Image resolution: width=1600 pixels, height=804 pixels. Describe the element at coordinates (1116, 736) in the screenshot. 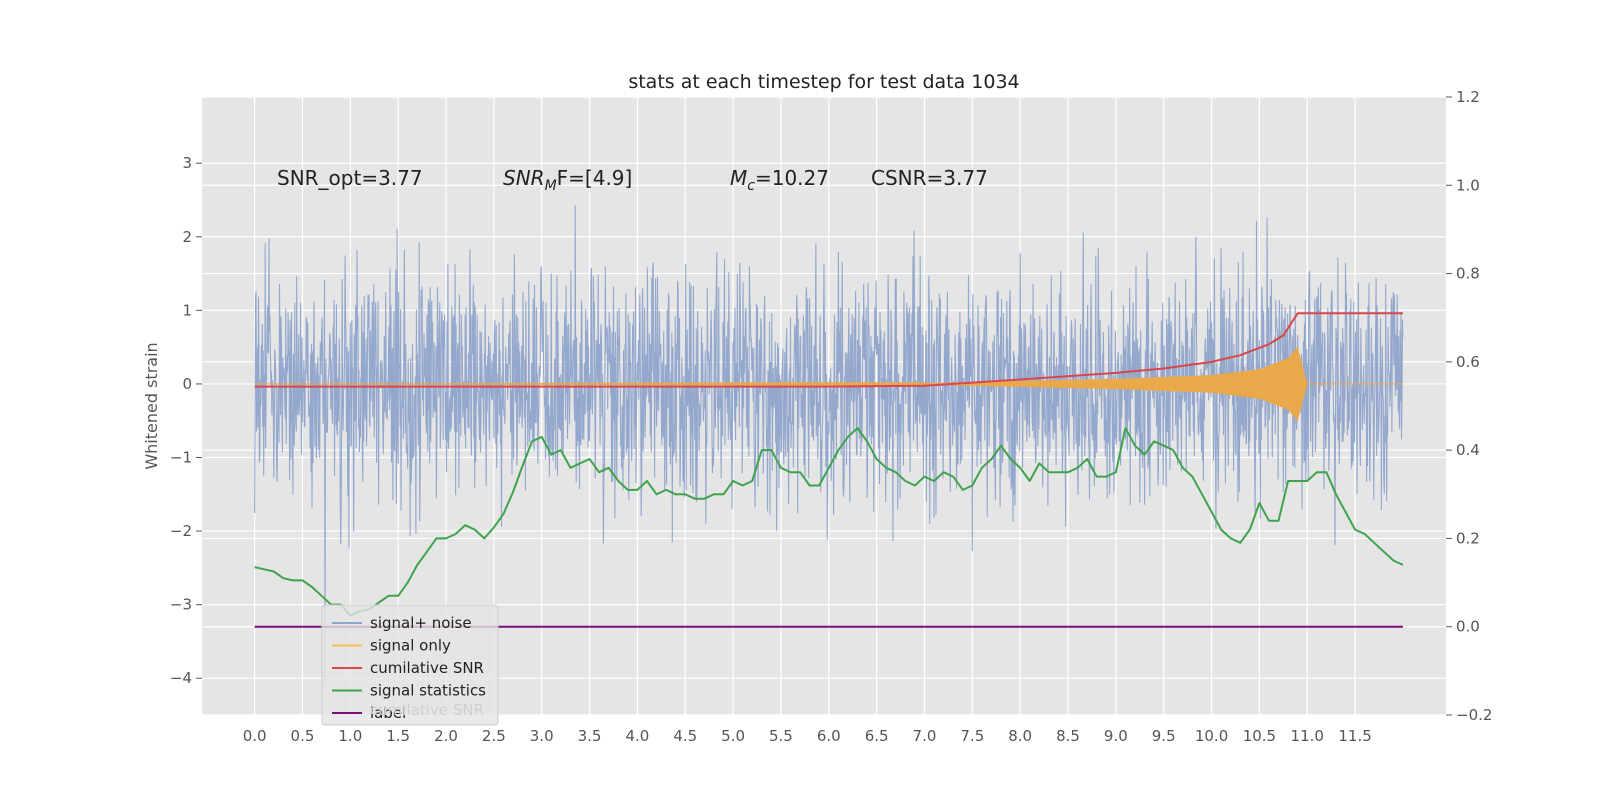

I see `x-tick-label: 9.0` at that location.